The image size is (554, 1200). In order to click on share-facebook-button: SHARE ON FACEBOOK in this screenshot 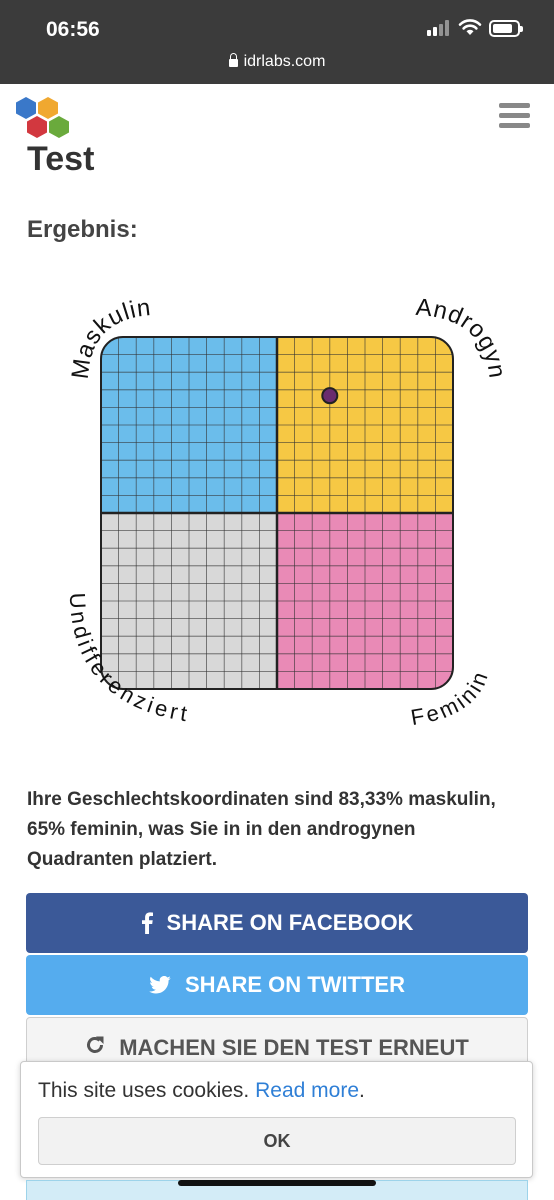, I will do `click(277, 923)`.